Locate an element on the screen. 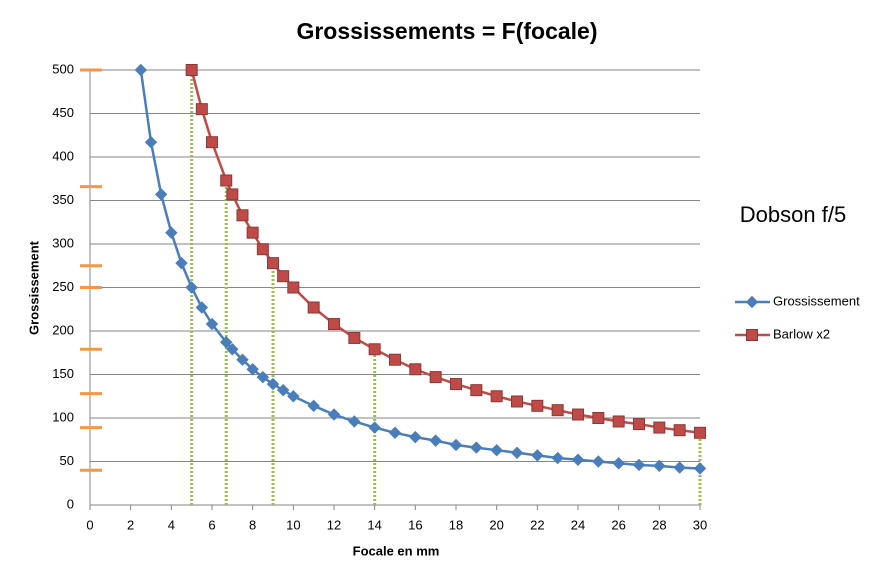 The width and height of the screenshot is (892, 584). legend-label: Barlow x2 is located at coordinates (801, 333).